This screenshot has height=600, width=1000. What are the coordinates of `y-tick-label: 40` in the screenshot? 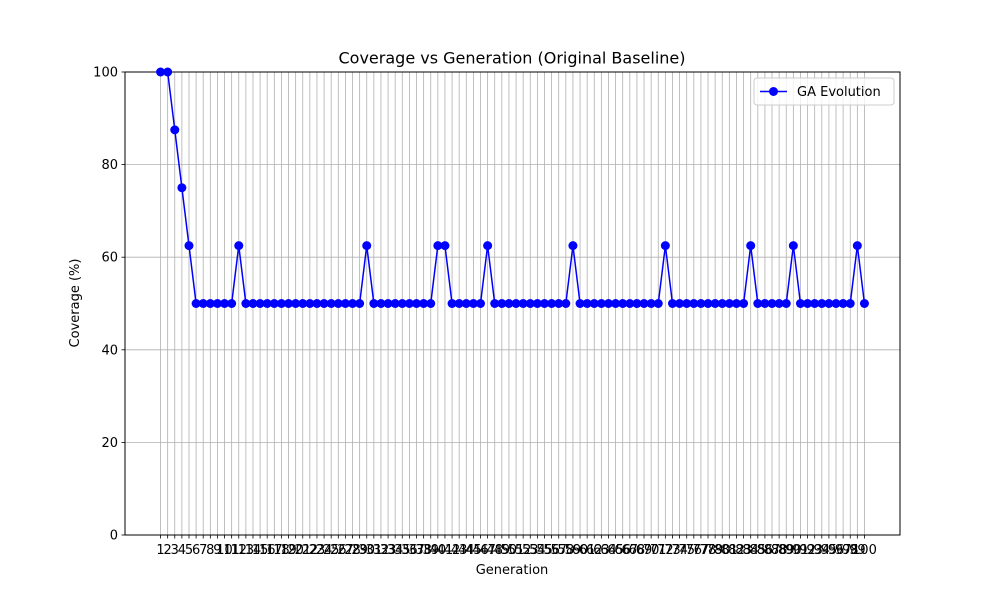 It's located at (109, 350).